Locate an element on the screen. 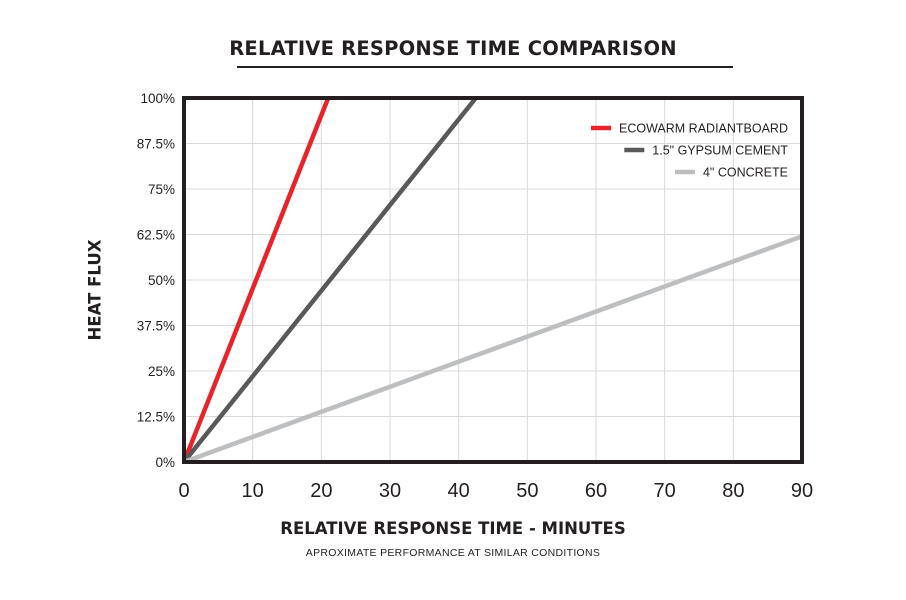  x-tick-label: 60 is located at coordinates (596, 491).